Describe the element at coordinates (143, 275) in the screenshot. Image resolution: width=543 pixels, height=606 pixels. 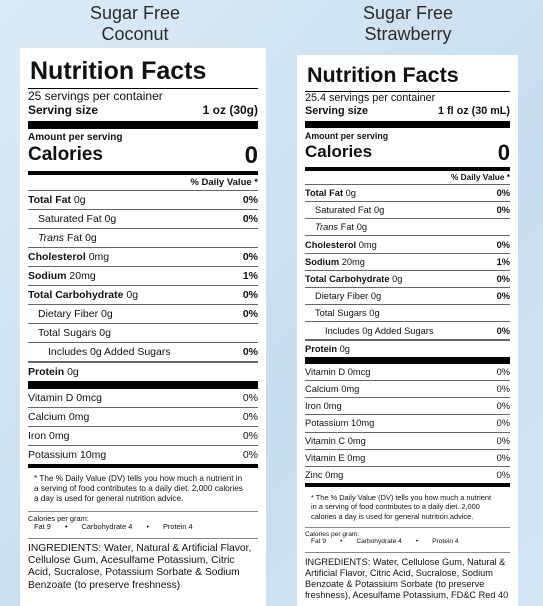
I see `nutrient-row: Sodium 20mg 1%` at that location.